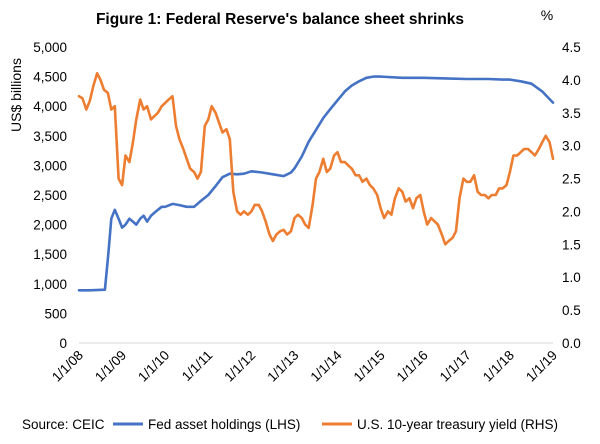 The image size is (600, 444). I want to click on right-tick-label: 0.5, so click(571, 310).